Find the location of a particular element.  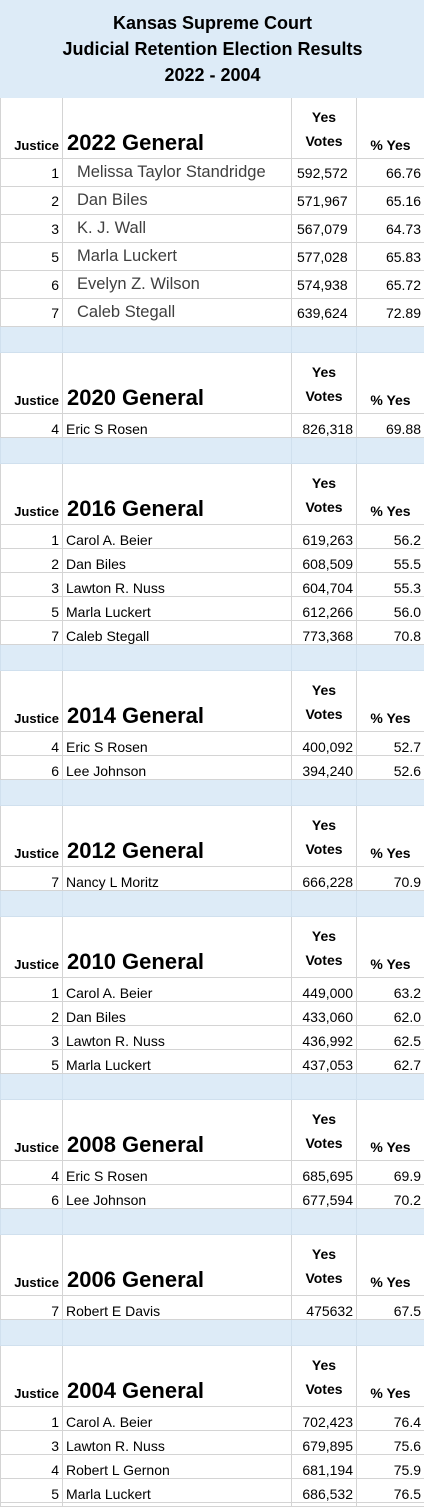

percent-yes-cell: 76.5 is located at coordinates (390, 1491).